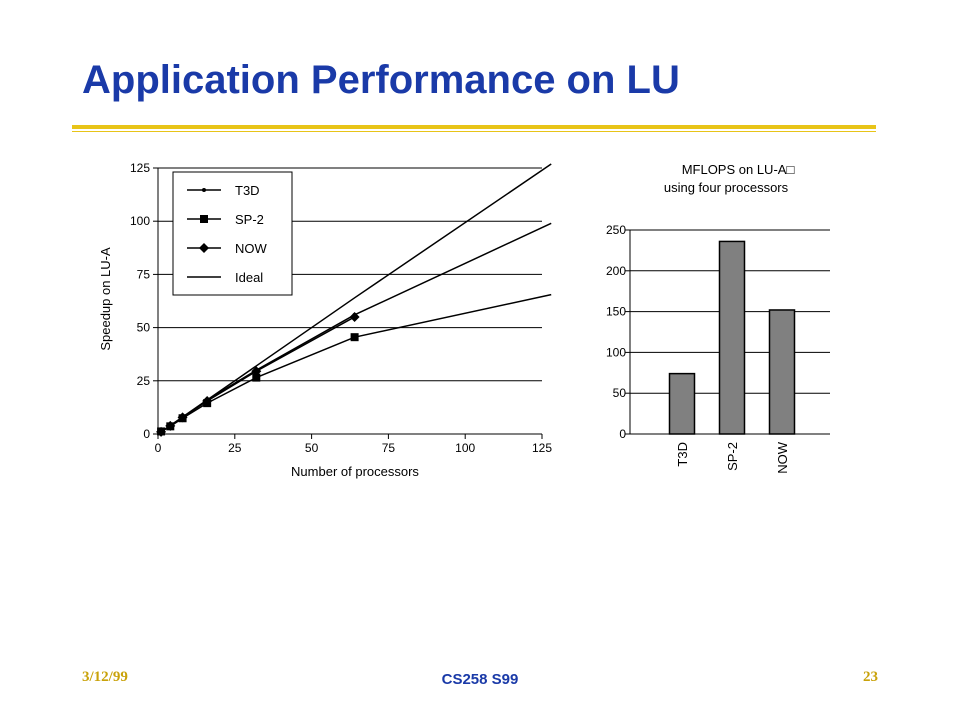  I want to click on x-tick-label: 75, so click(389, 448).